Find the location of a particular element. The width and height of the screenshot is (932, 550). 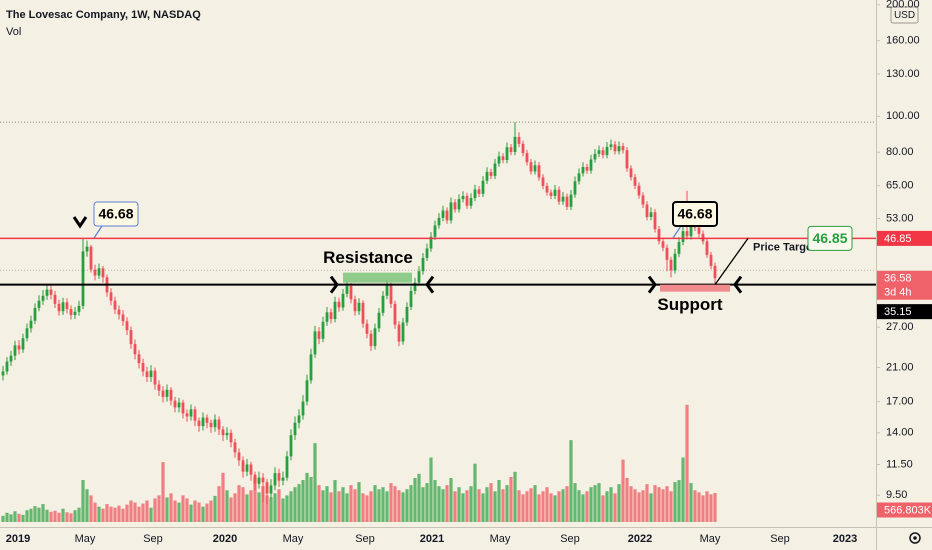

countdown-label: 3d 4h is located at coordinates (898, 293).